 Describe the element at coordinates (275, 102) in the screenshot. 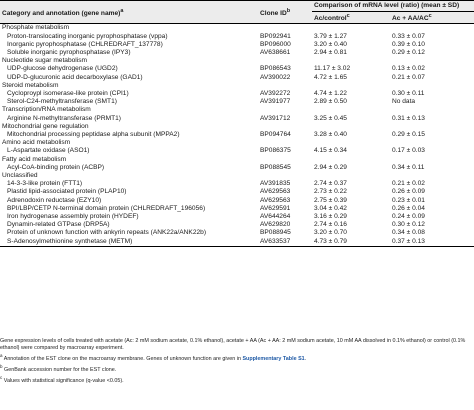

I see `clone-id: AV391977` at that location.